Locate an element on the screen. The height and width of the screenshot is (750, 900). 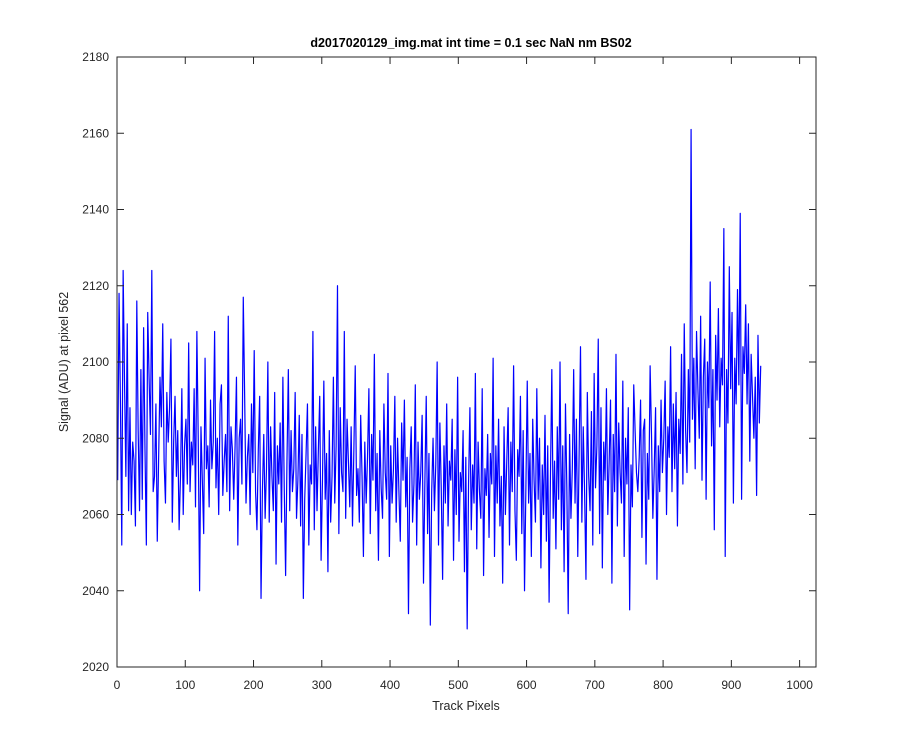
y-tick-label: 2100 is located at coordinates (95, 362).